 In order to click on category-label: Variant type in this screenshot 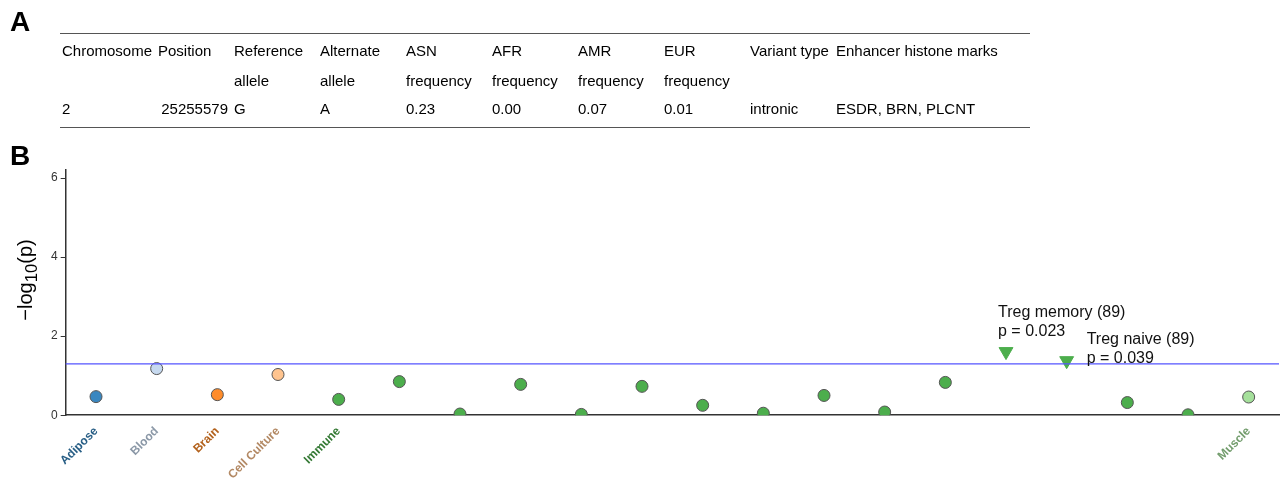, I will do `click(789, 51)`.